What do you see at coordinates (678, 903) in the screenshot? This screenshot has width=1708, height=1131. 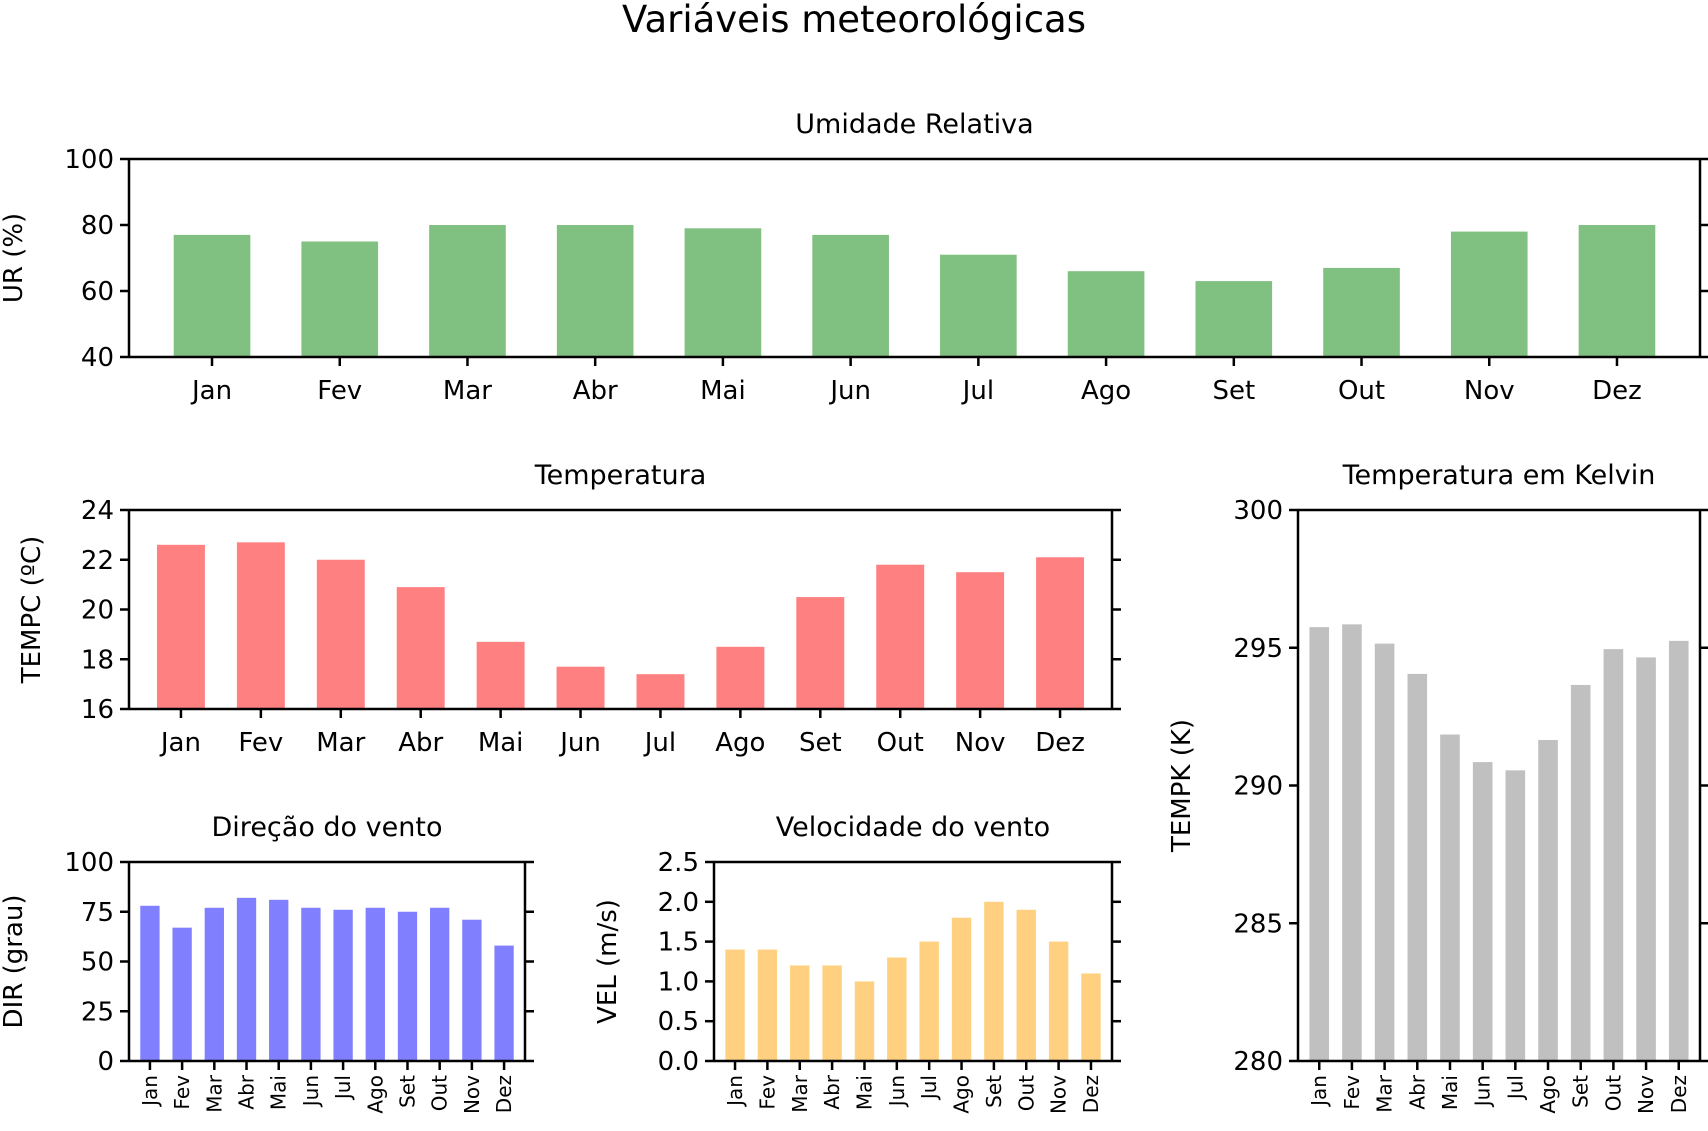 I see `vel-ytick-label: 2.0` at bounding box center [678, 903].